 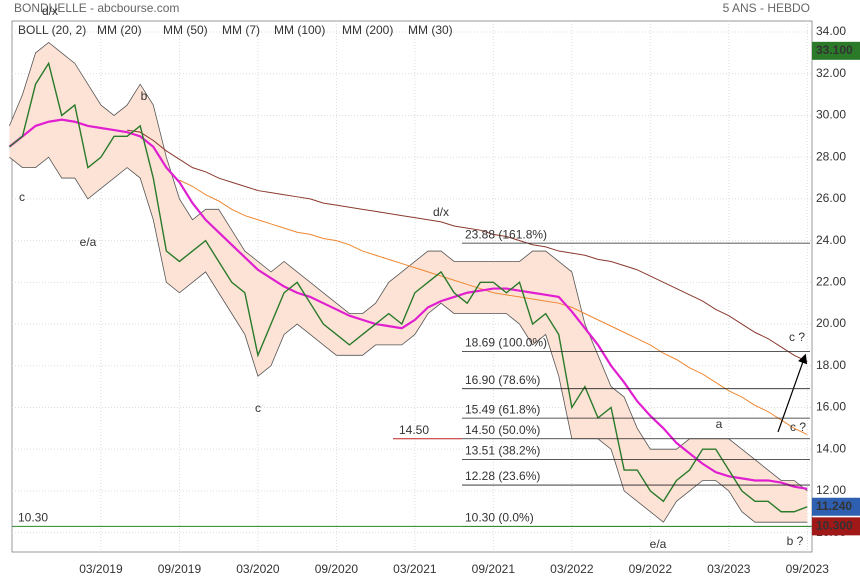 I want to click on y-tick-label: 14.00, so click(x=831, y=448).